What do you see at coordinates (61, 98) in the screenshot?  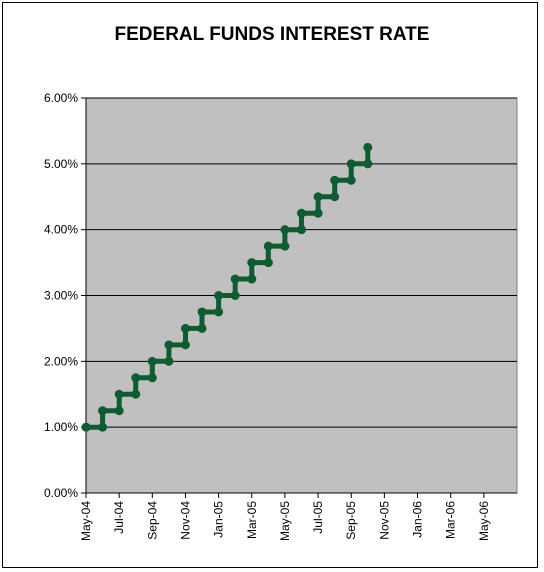 I see `y-tick-label: 6.00%` at bounding box center [61, 98].